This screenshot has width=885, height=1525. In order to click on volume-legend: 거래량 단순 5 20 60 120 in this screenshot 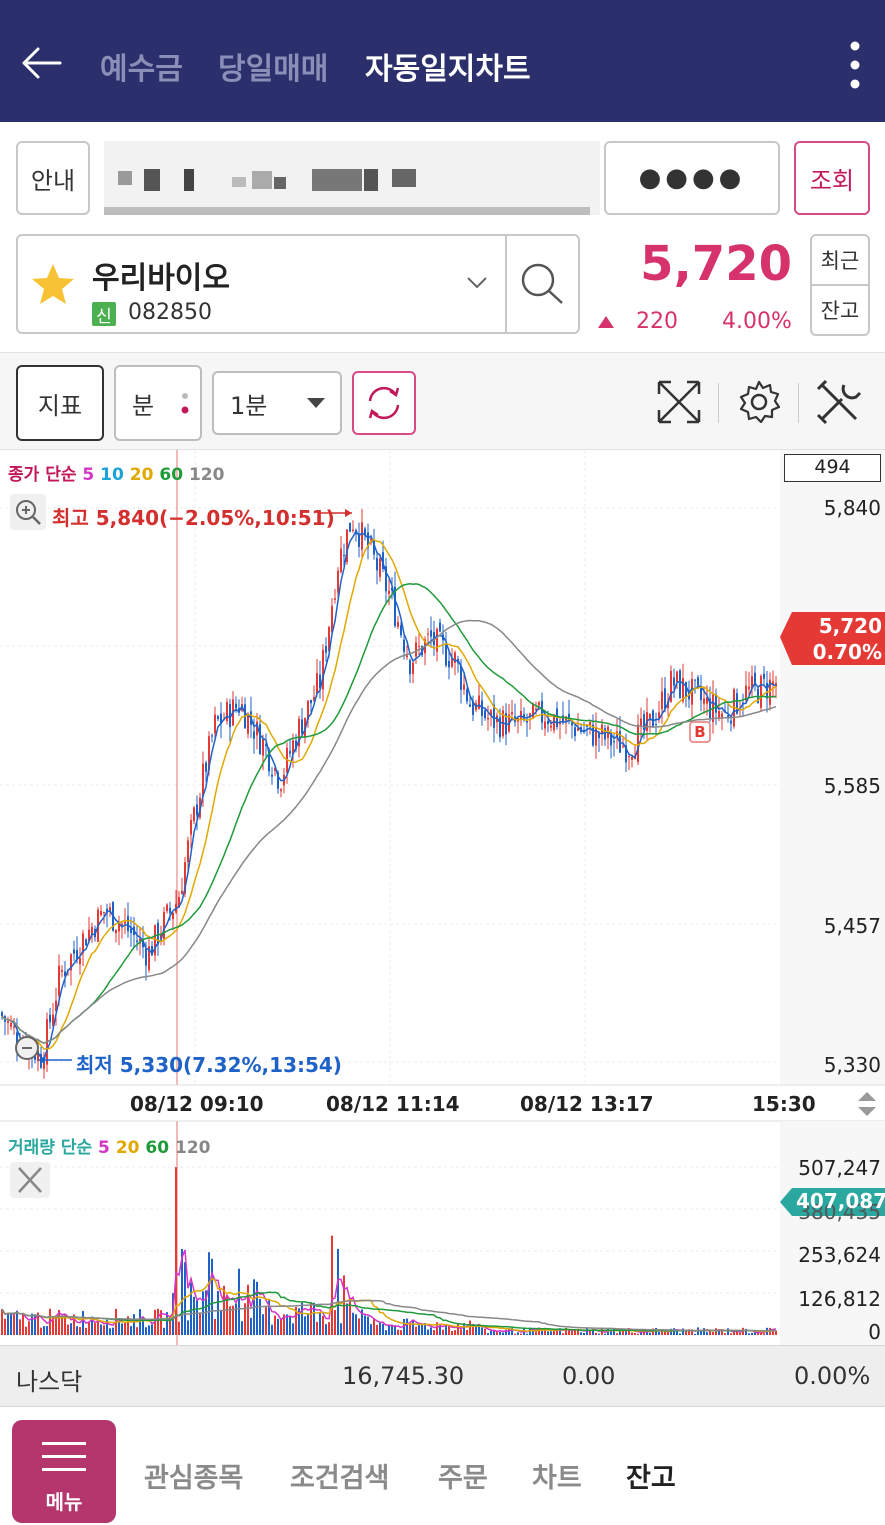, I will do `click(109, 1145)`.